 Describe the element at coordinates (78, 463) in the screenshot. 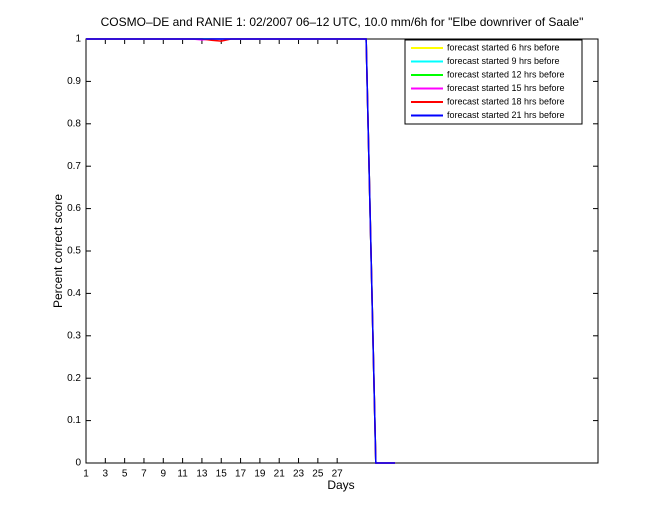

I see `y-tick-label: 0` at that location.